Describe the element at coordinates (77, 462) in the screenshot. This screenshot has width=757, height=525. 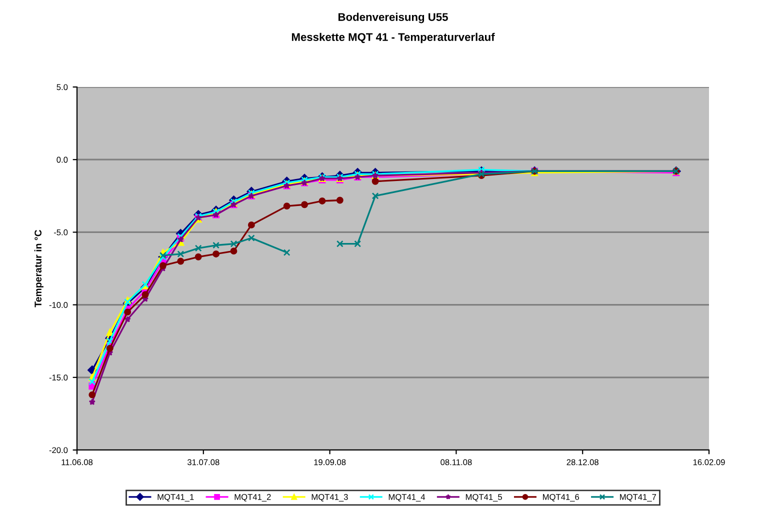
I see `x-tick-label: 11.06.08` at that location.